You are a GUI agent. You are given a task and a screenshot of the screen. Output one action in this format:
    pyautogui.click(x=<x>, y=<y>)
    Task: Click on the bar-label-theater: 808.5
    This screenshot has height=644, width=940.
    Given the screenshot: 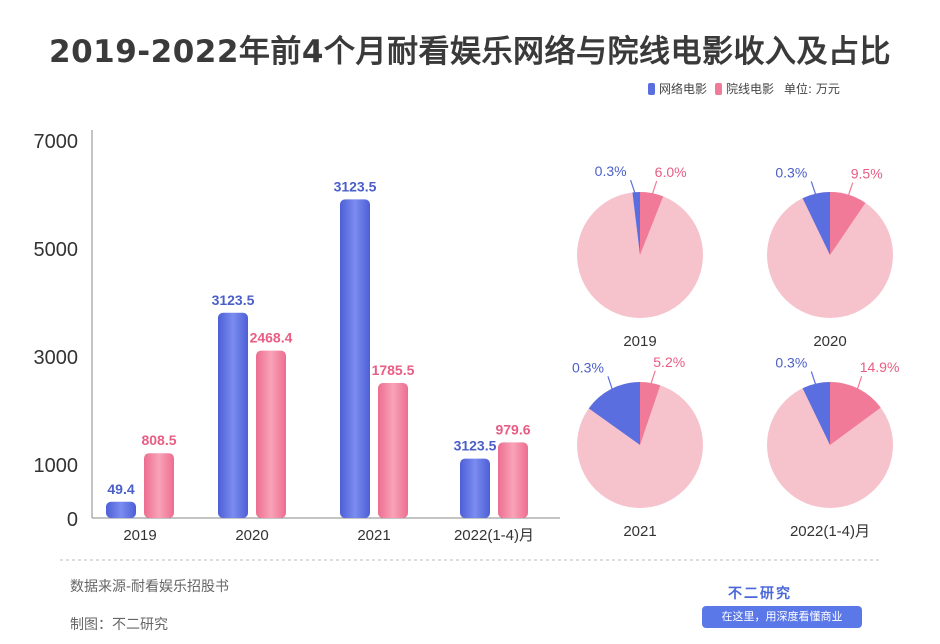 What is the action you would take?
    pyautogui.click(x=158, y=440)
    